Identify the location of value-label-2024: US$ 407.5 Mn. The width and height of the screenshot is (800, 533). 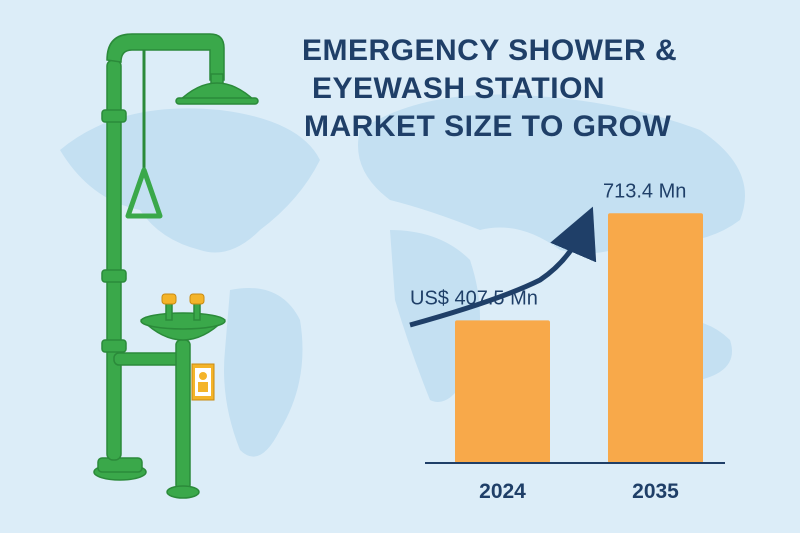
(474, 298).